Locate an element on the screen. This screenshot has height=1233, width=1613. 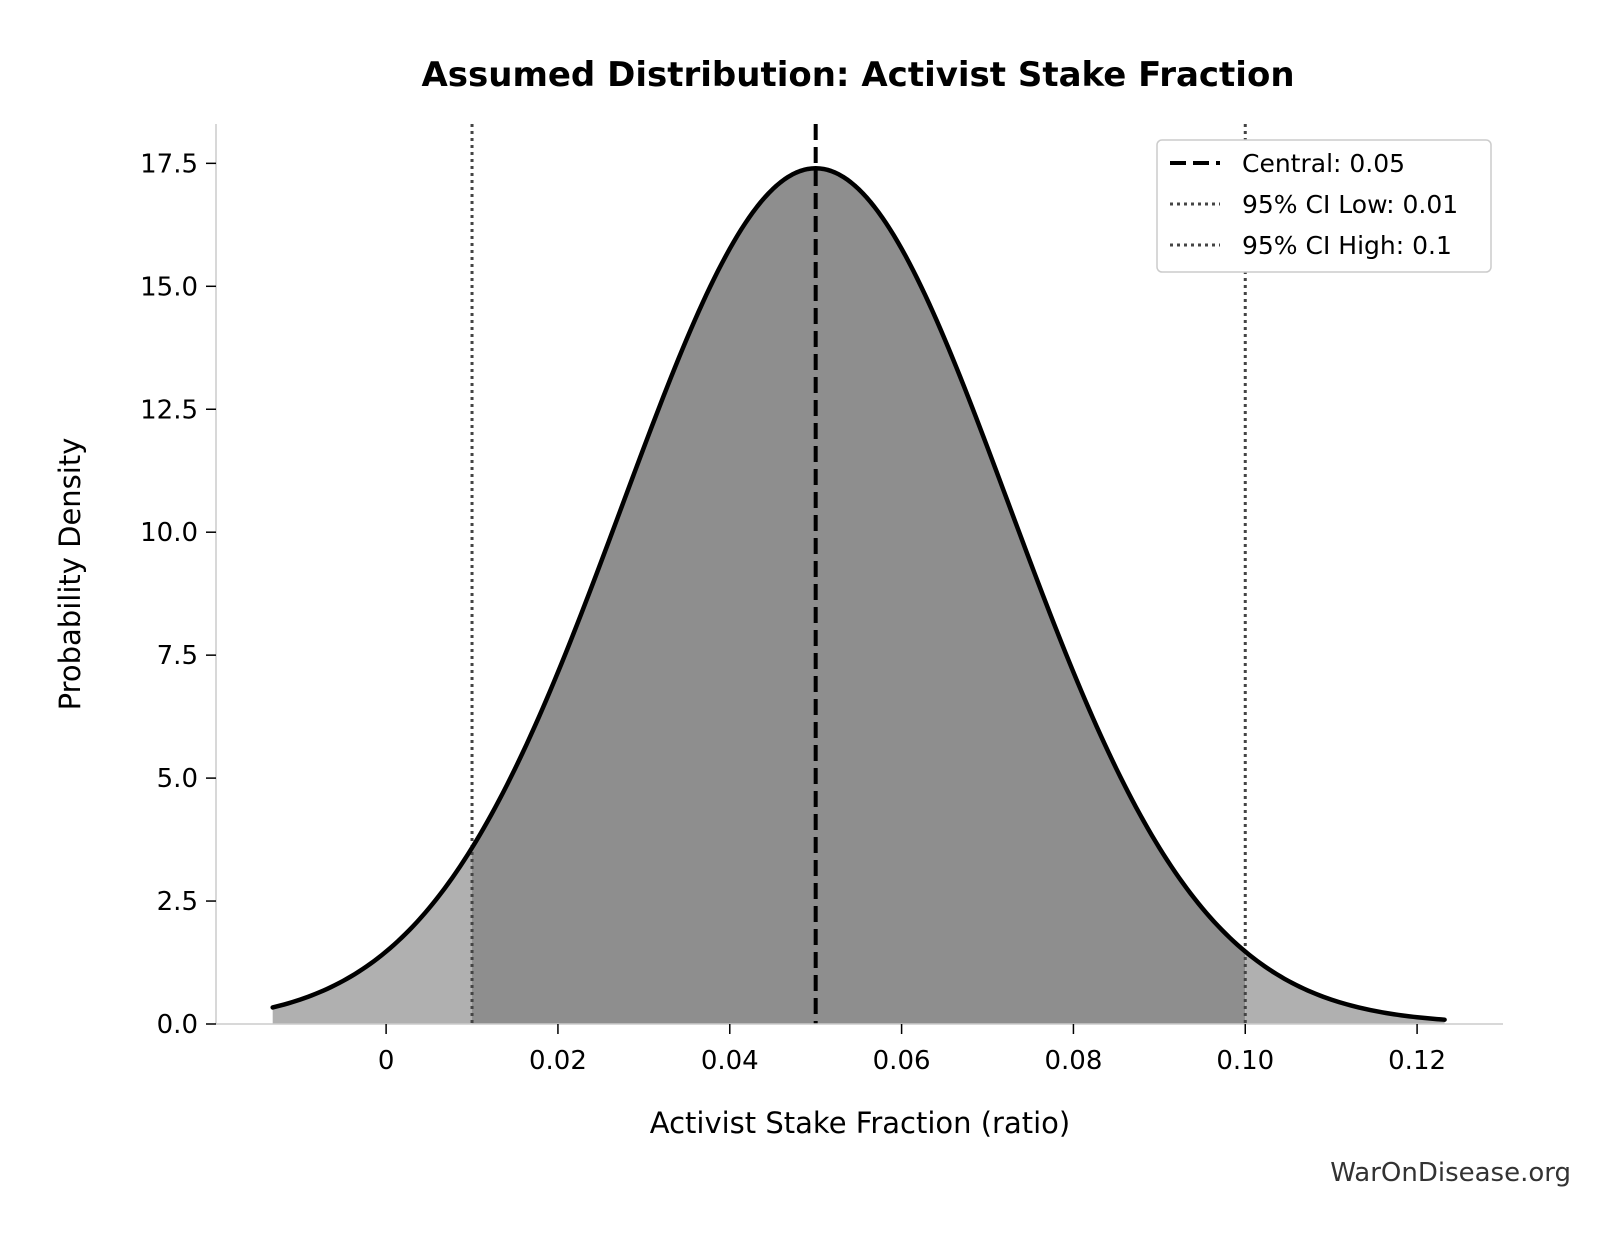
left-tail-area is located at coordinates (372, 935).